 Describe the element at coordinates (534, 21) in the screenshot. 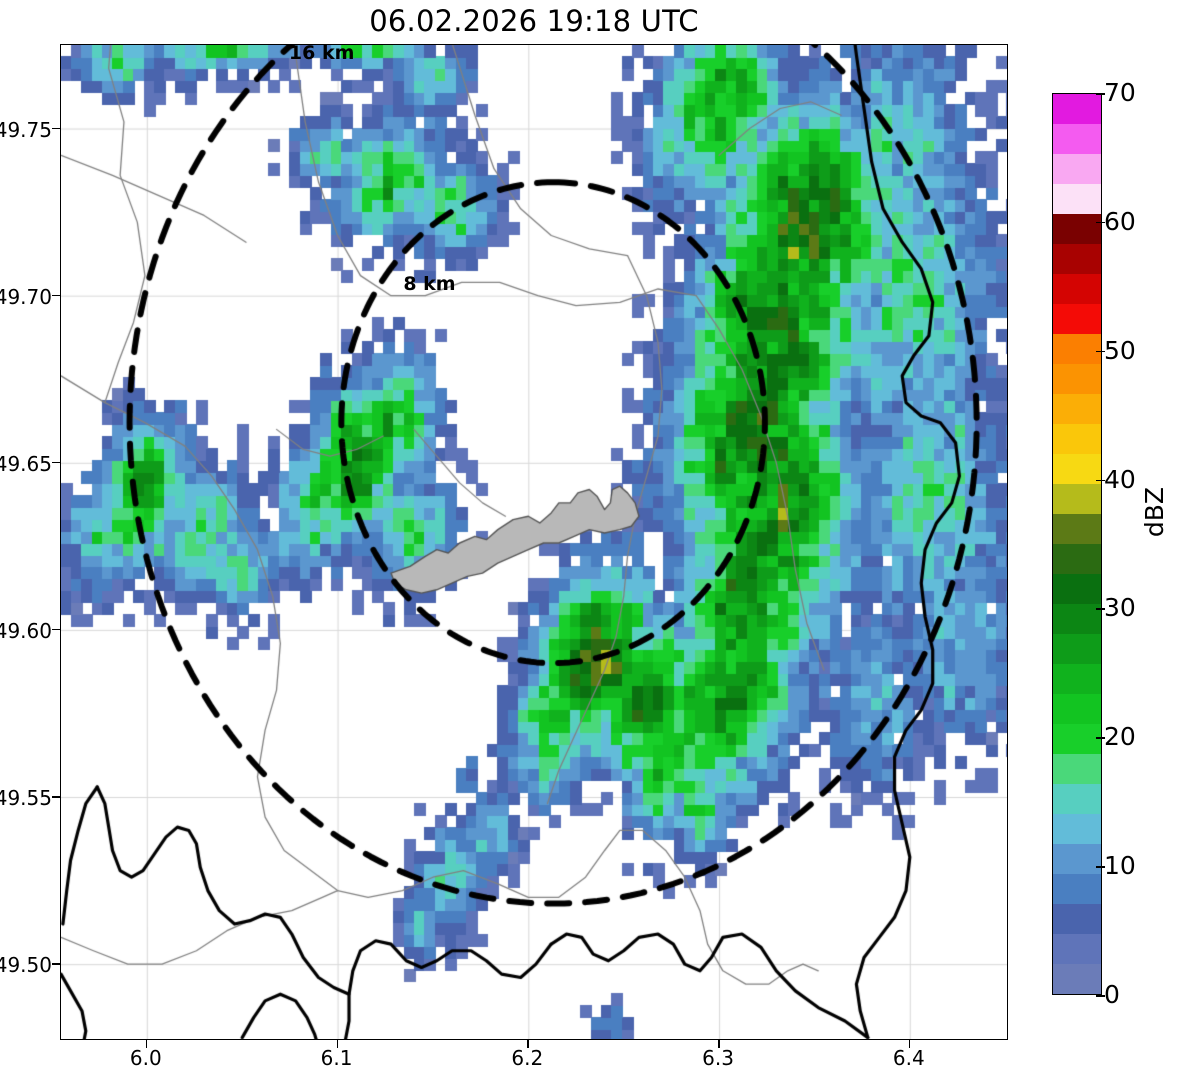

I see `page-title: 06.02.2026 19:18 UTC` at that location.